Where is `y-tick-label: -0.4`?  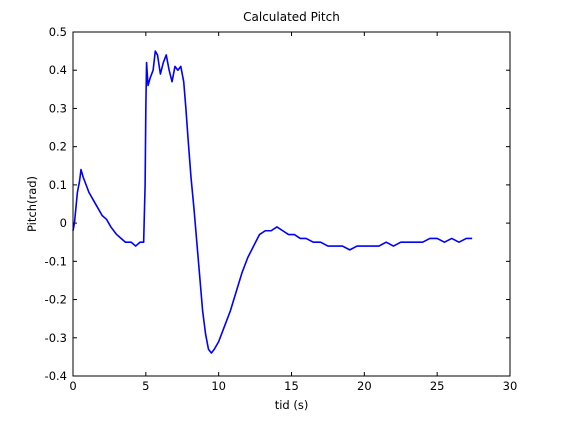
y-tick-label: -0.4 is located at coordinates (56, 376).